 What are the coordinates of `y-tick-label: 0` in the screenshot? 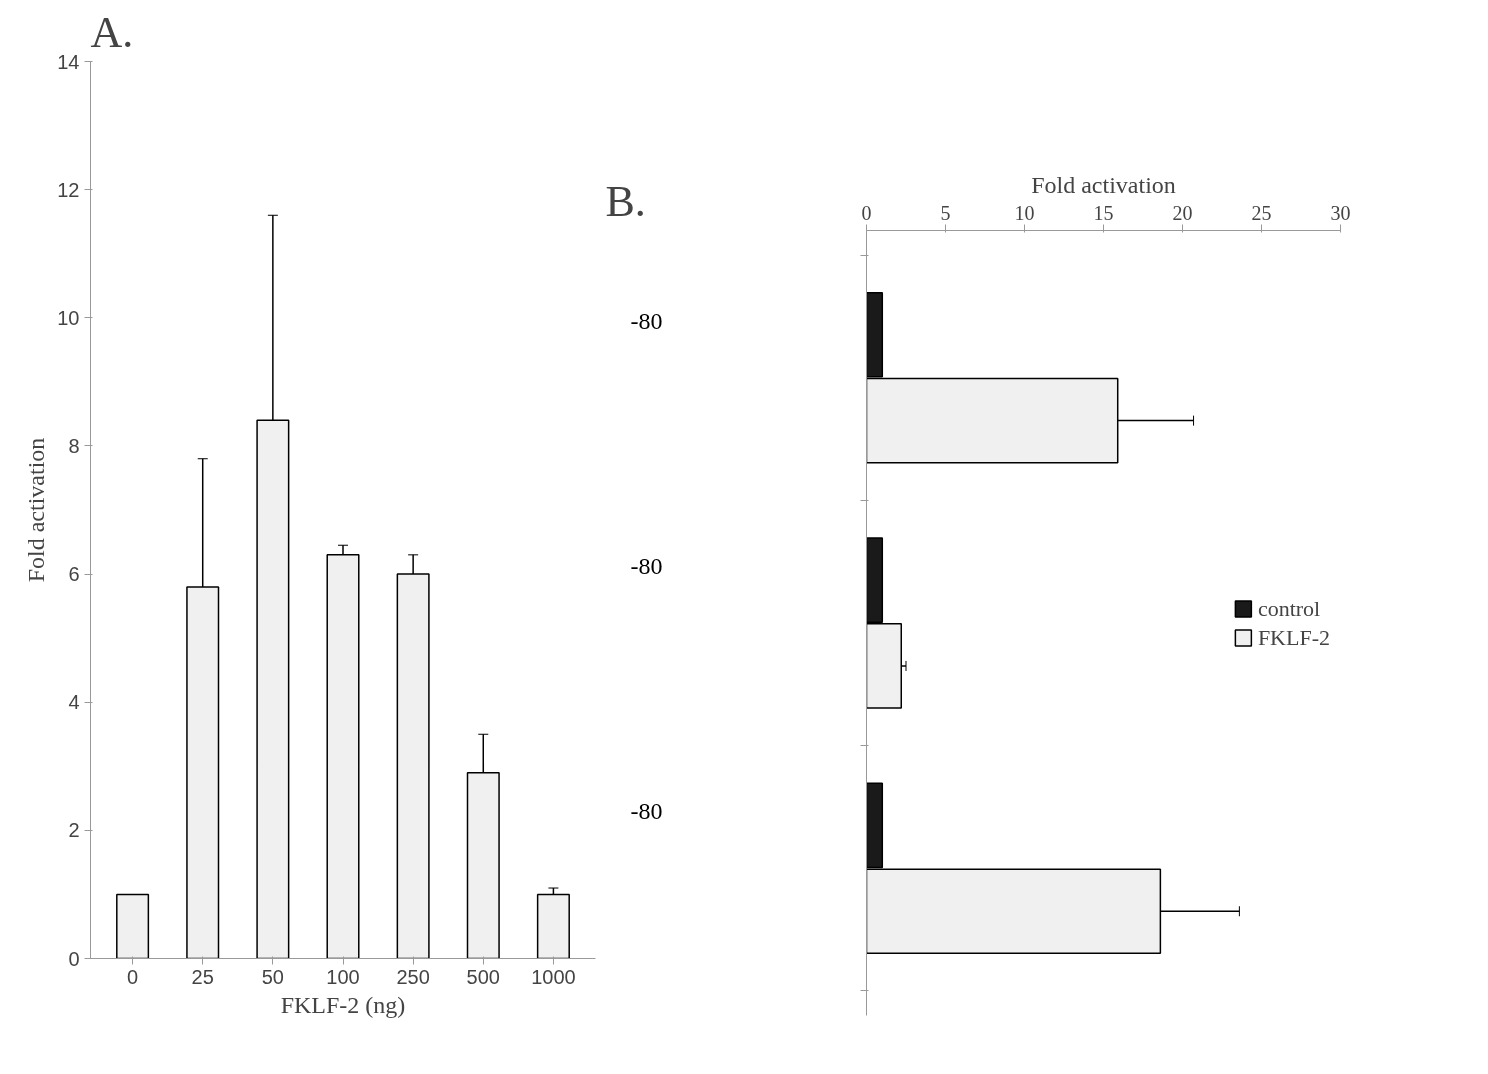 It's located at (74, 958).